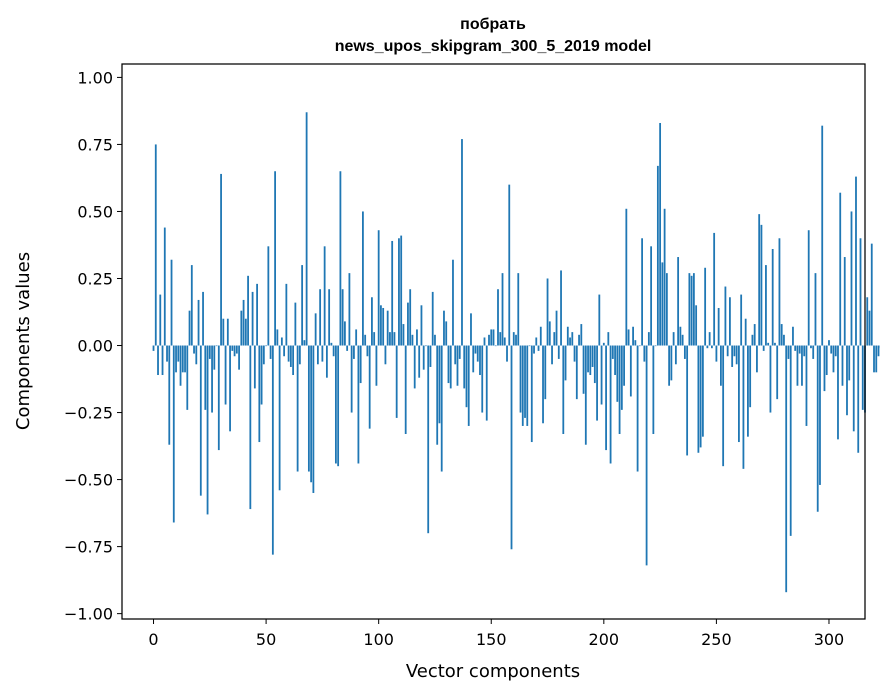 This screenshot has height=696, width=880. Describe the element at coordinates (95, 144) in the screenshot. I see `y-tick-label: 0.75` at that location.